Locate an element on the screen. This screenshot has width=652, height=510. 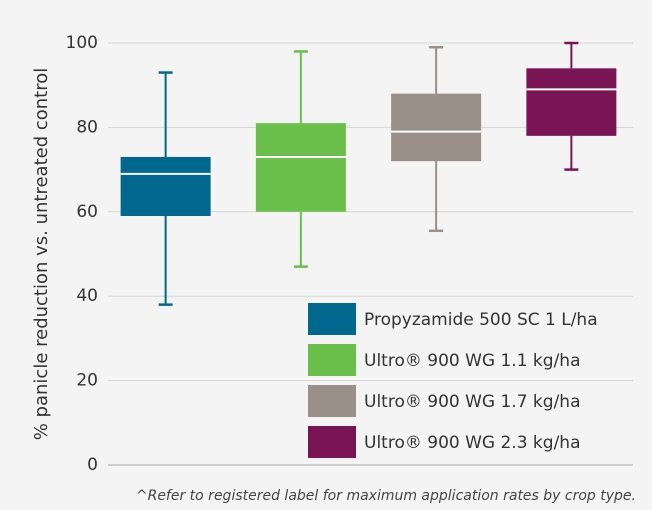
legend-label: Ultro® 900 WG 1.1 kg/ha is located at coordinates (472, 361).